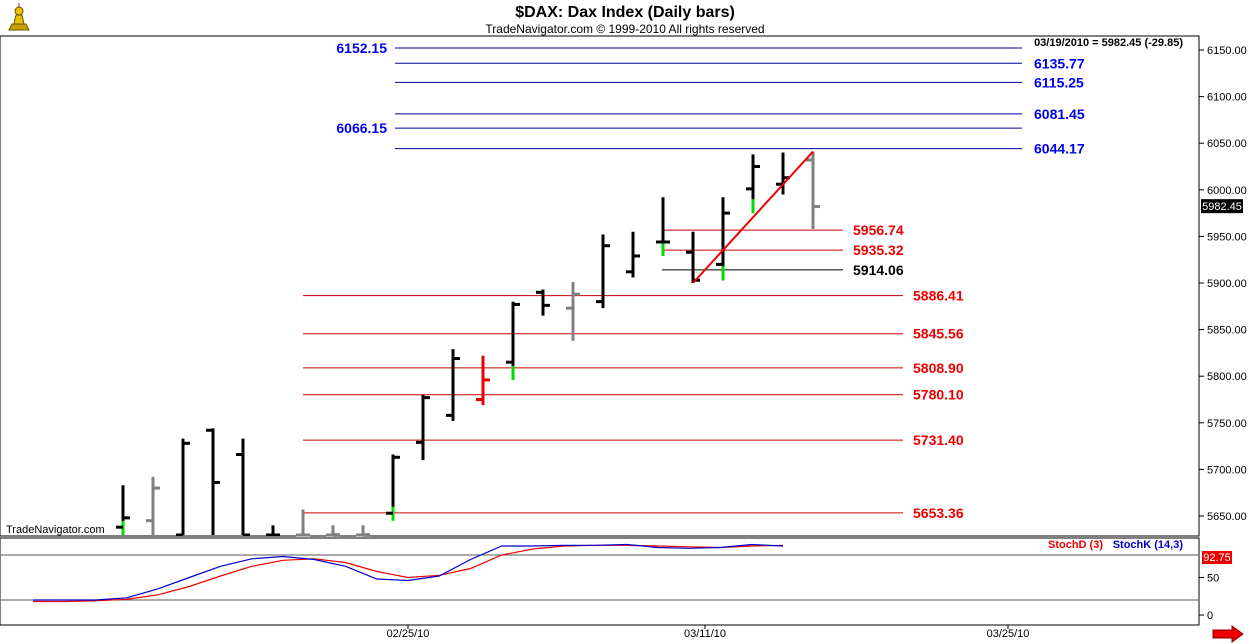 The image size is (1250, 643). I want to click on x-tick-label: 03/11/10, so click(705, 634).